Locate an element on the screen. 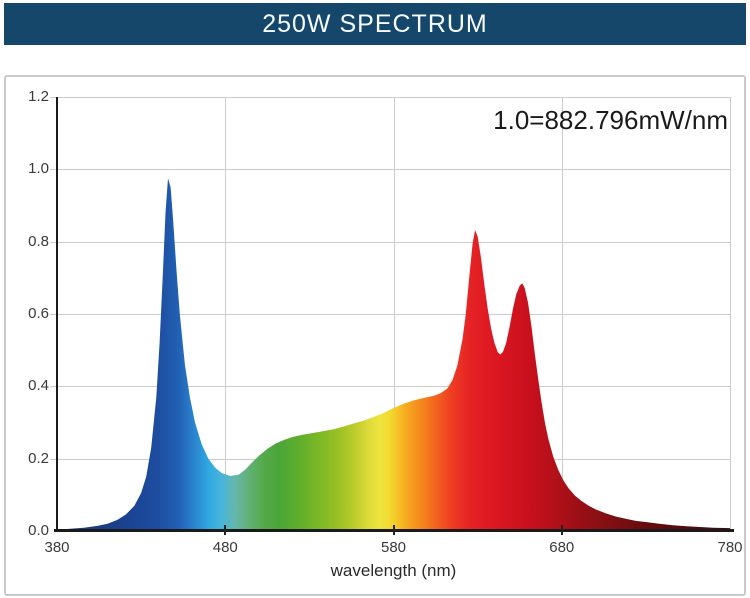 The width and height of the screenshot is (750, 598). y-tick-label: 0.6 is located at coordinates (38, 313).